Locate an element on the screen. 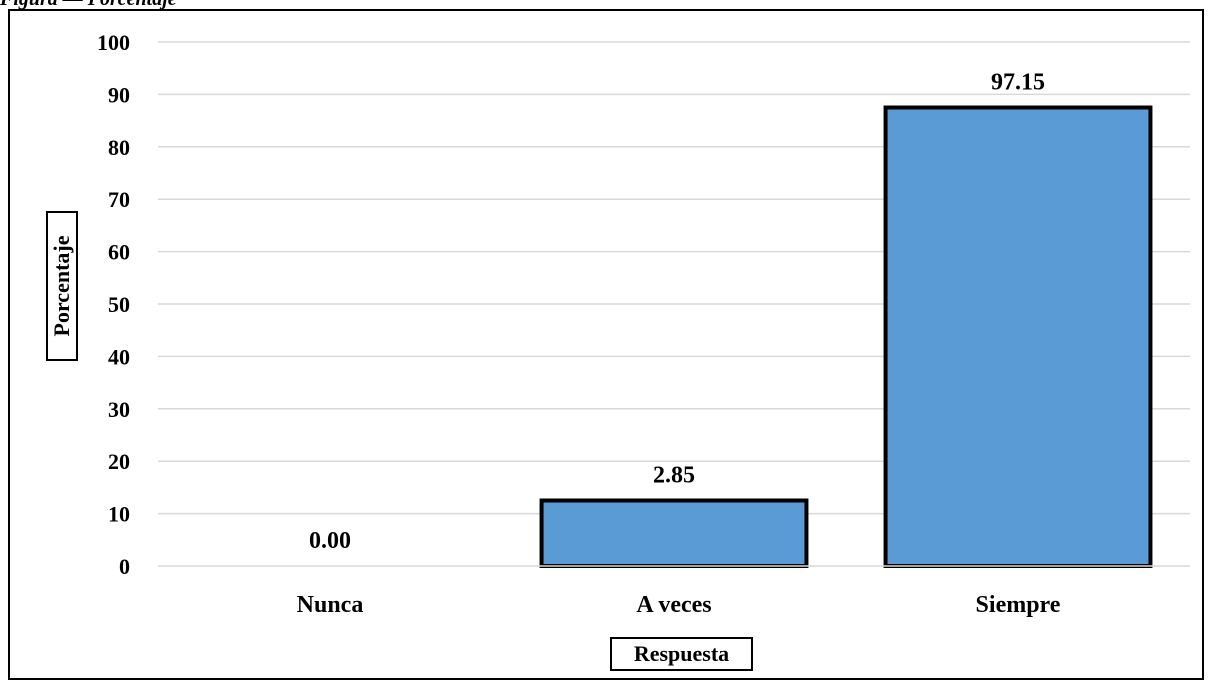 The image size is (1208, 684). y-tick-label: 0 is located at coordinates (124, 566).